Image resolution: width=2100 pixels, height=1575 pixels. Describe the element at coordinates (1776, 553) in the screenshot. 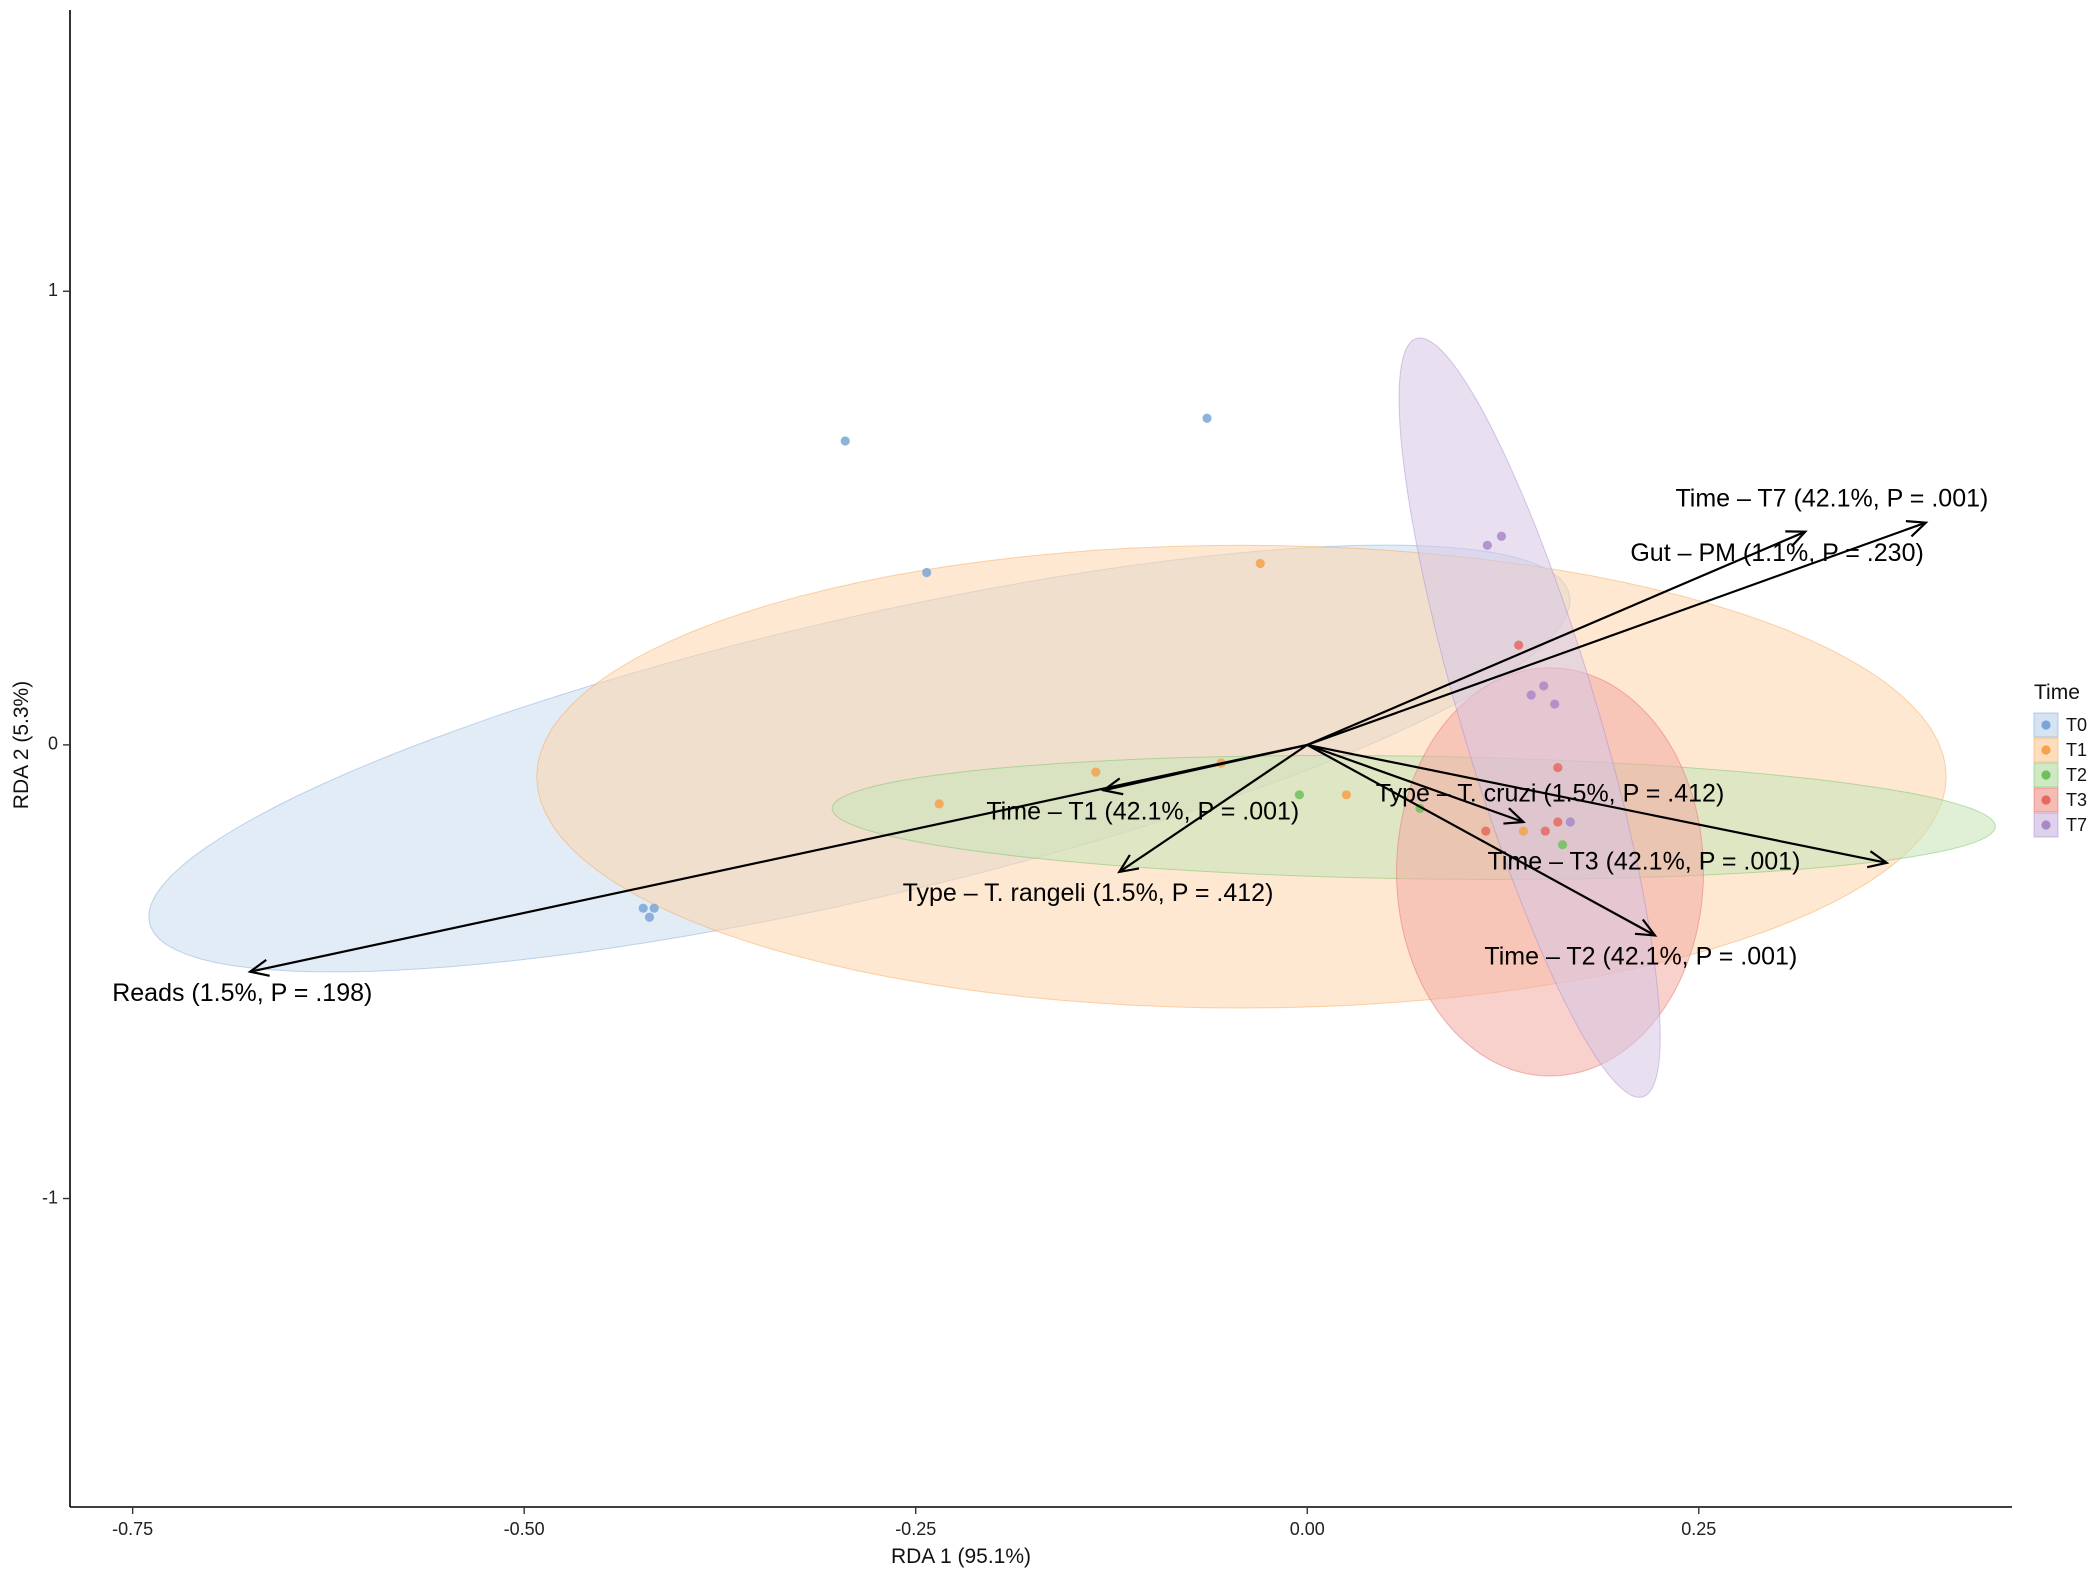

I see `arrow-label: Gut – PM (1.1%, P = .230)` at that location.